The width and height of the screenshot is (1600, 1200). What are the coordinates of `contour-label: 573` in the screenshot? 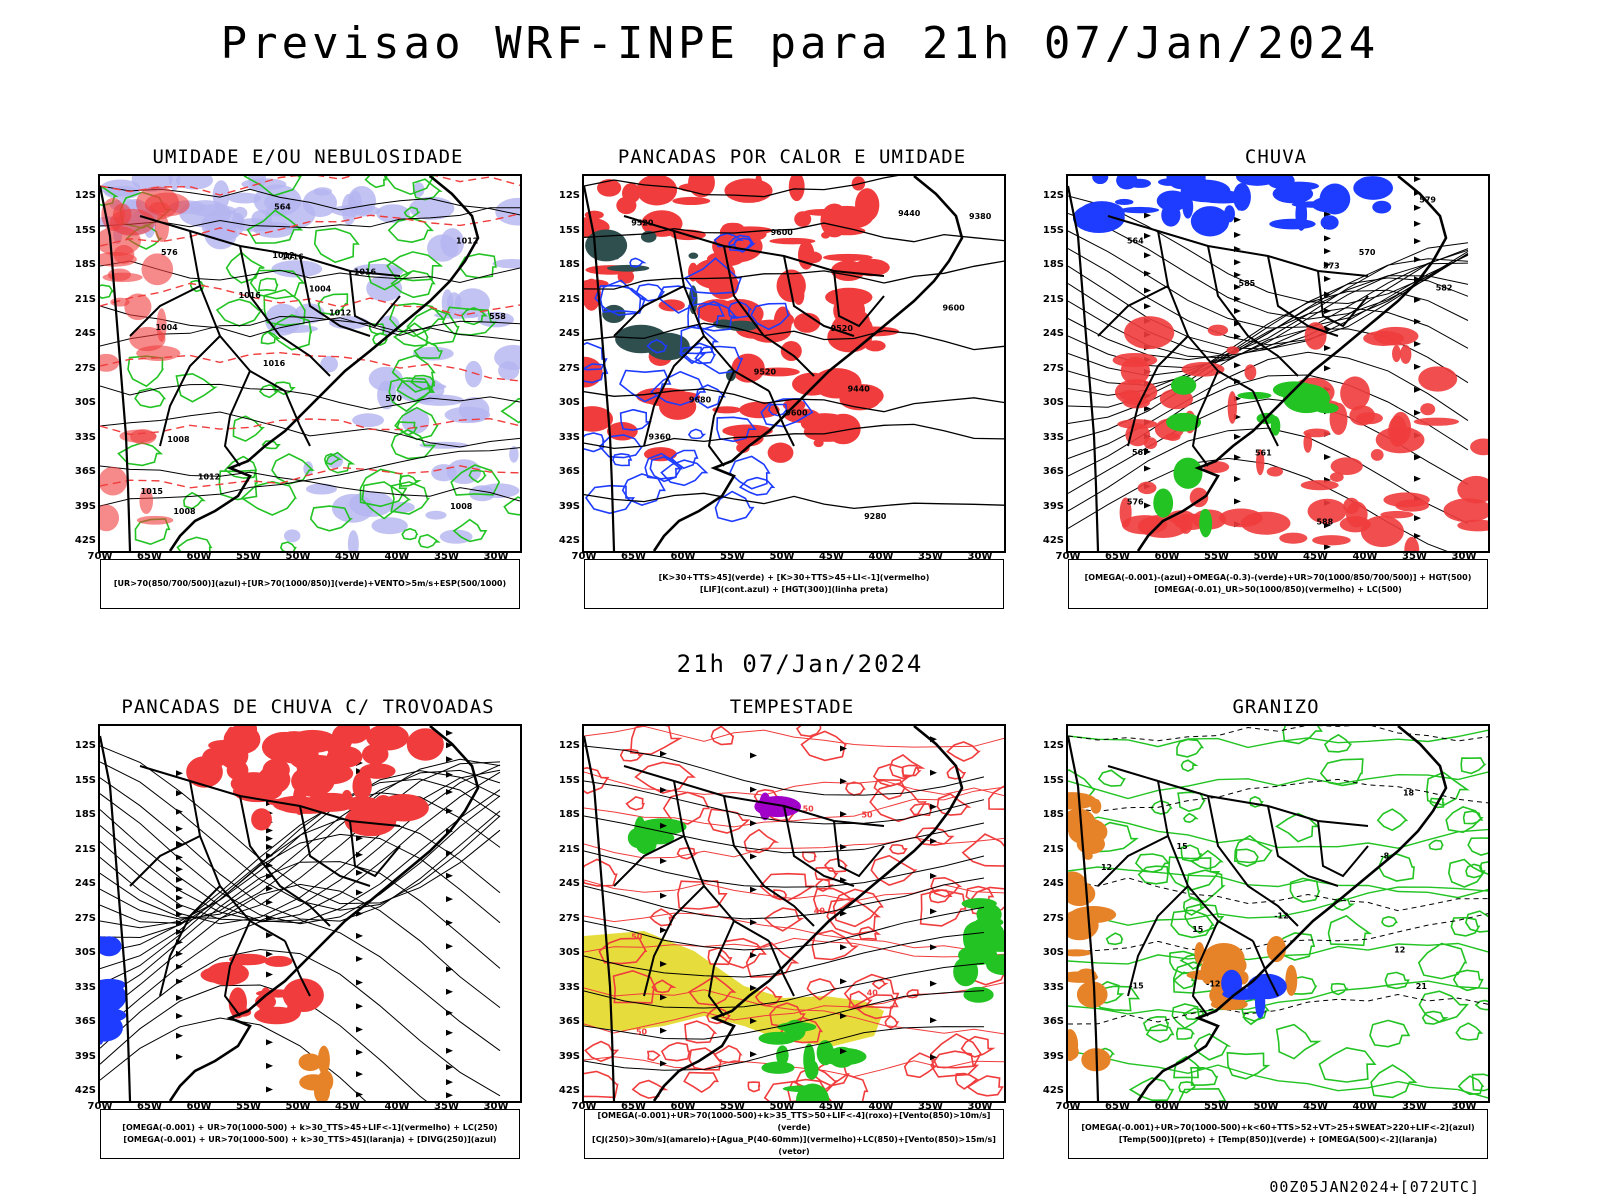 It's located at (1331, 266).